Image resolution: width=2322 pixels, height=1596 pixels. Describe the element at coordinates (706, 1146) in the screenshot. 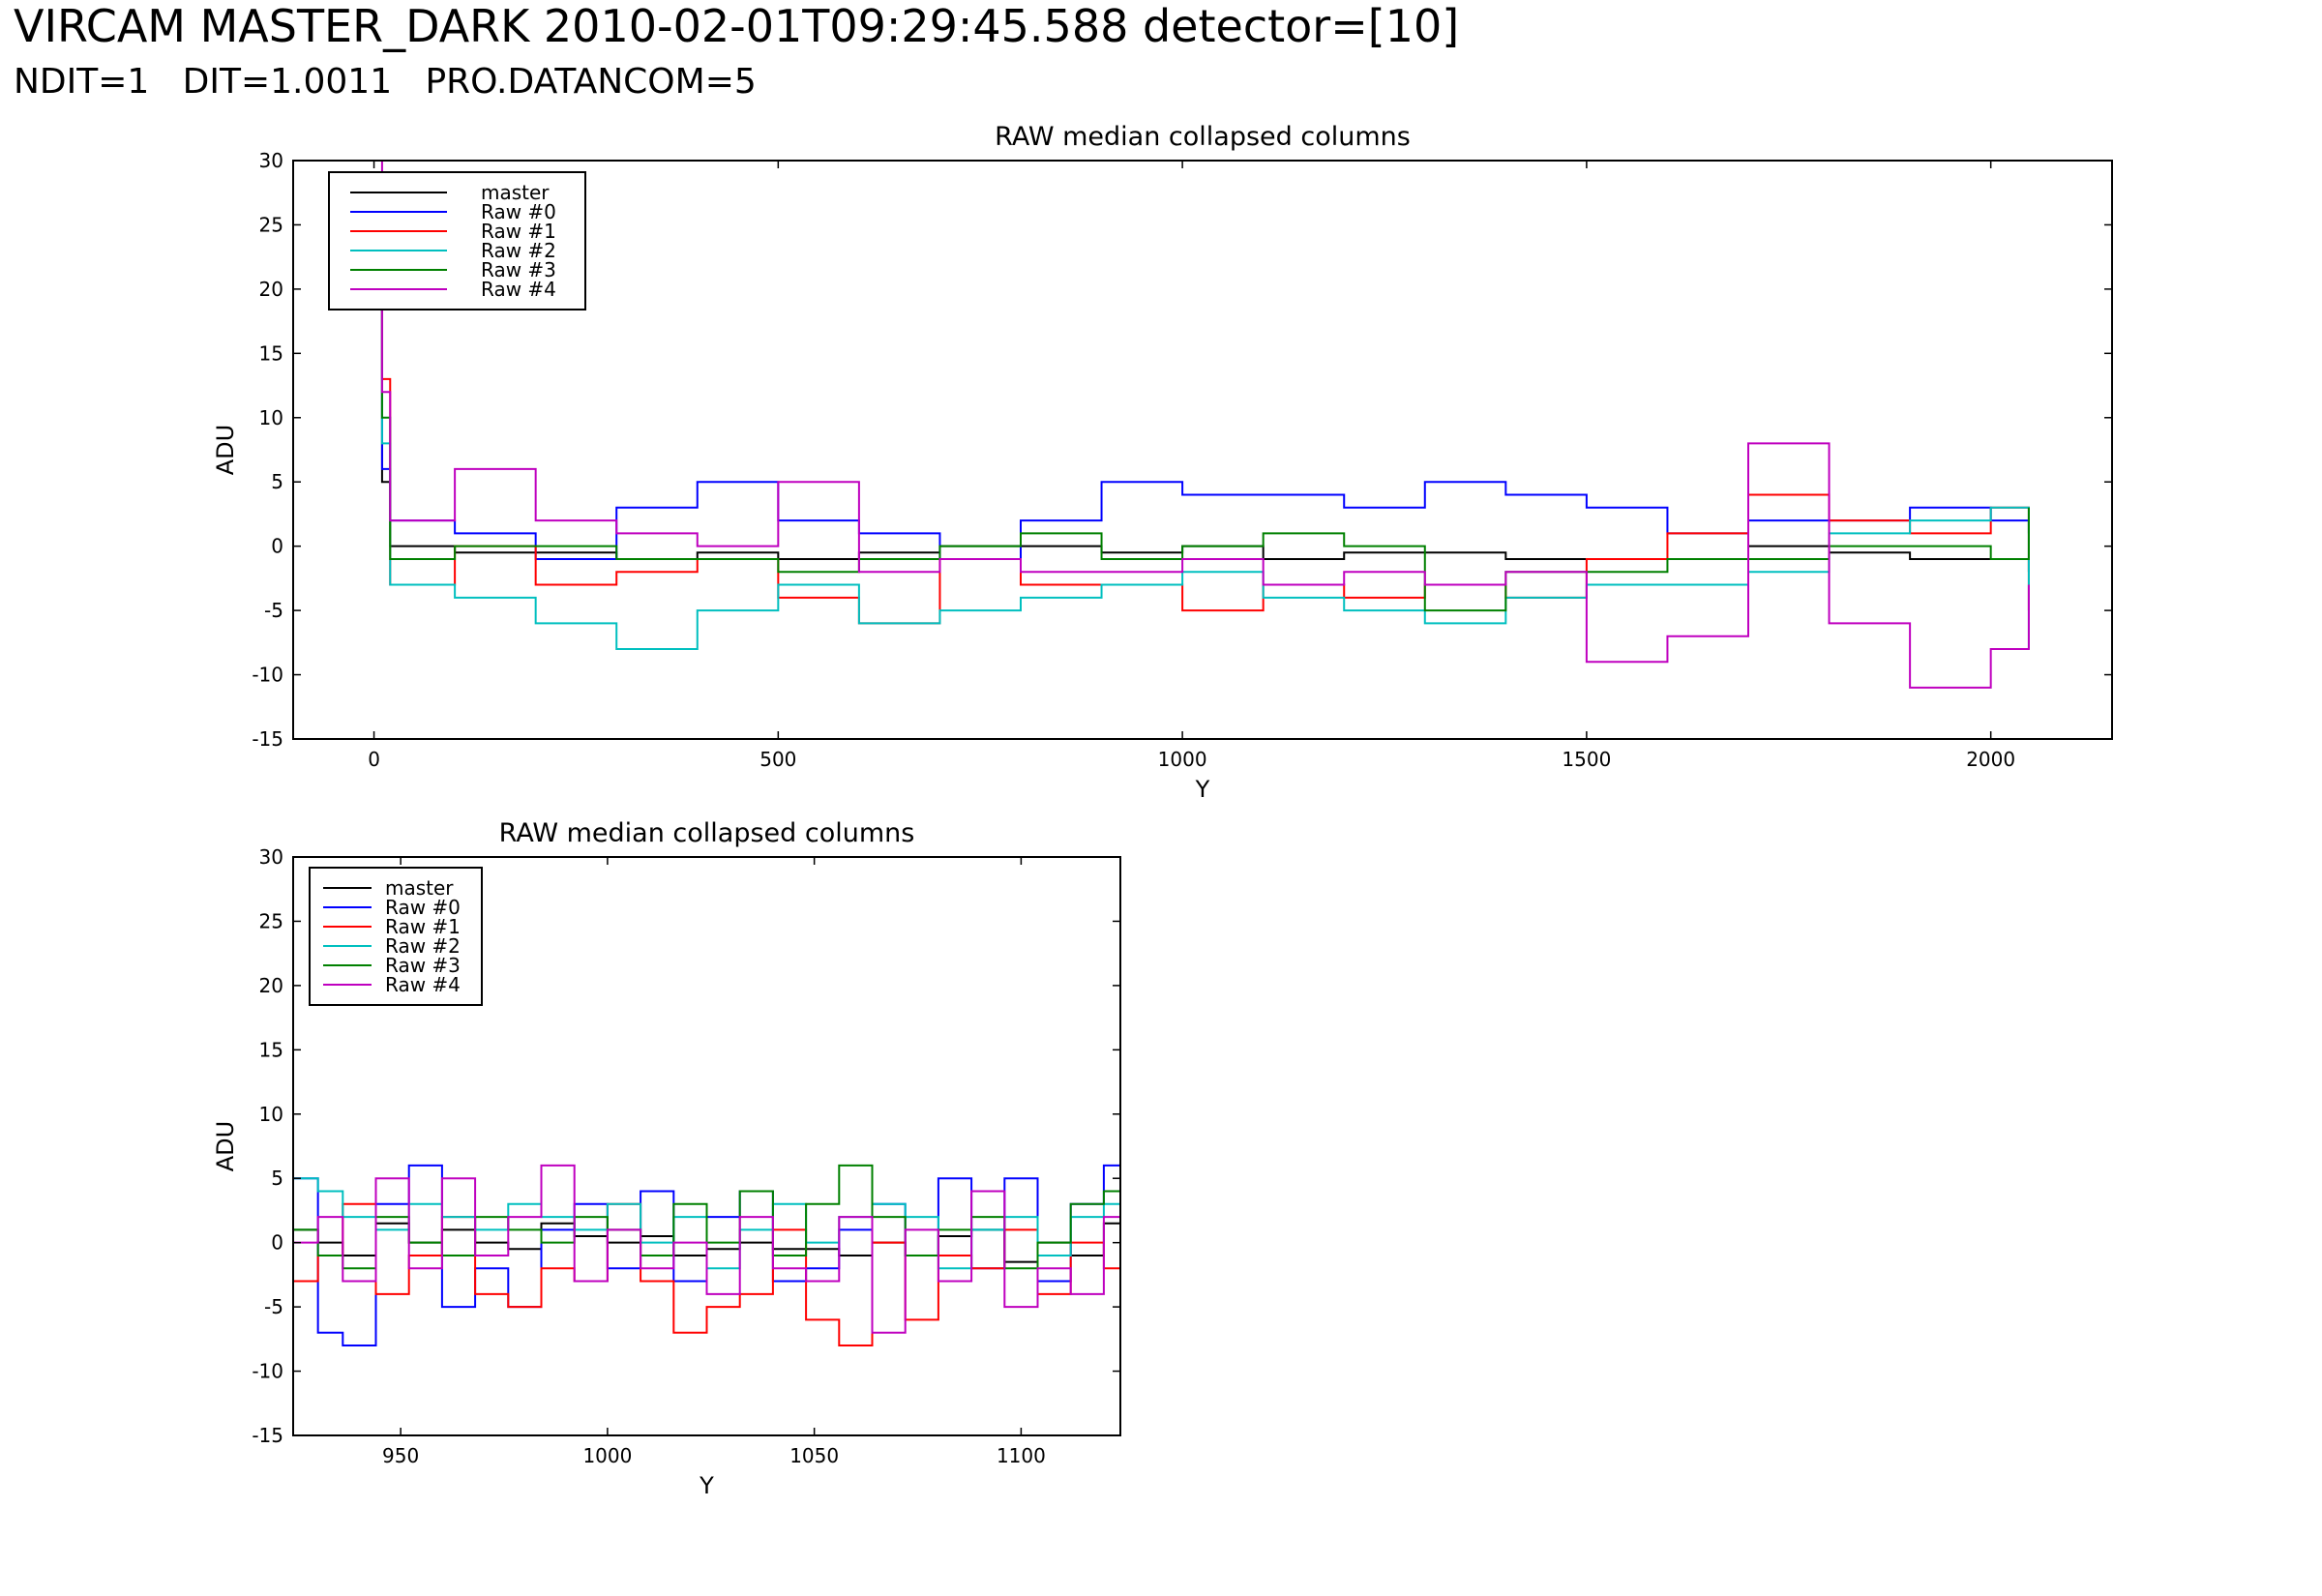

I see `plot-frame` at that location.